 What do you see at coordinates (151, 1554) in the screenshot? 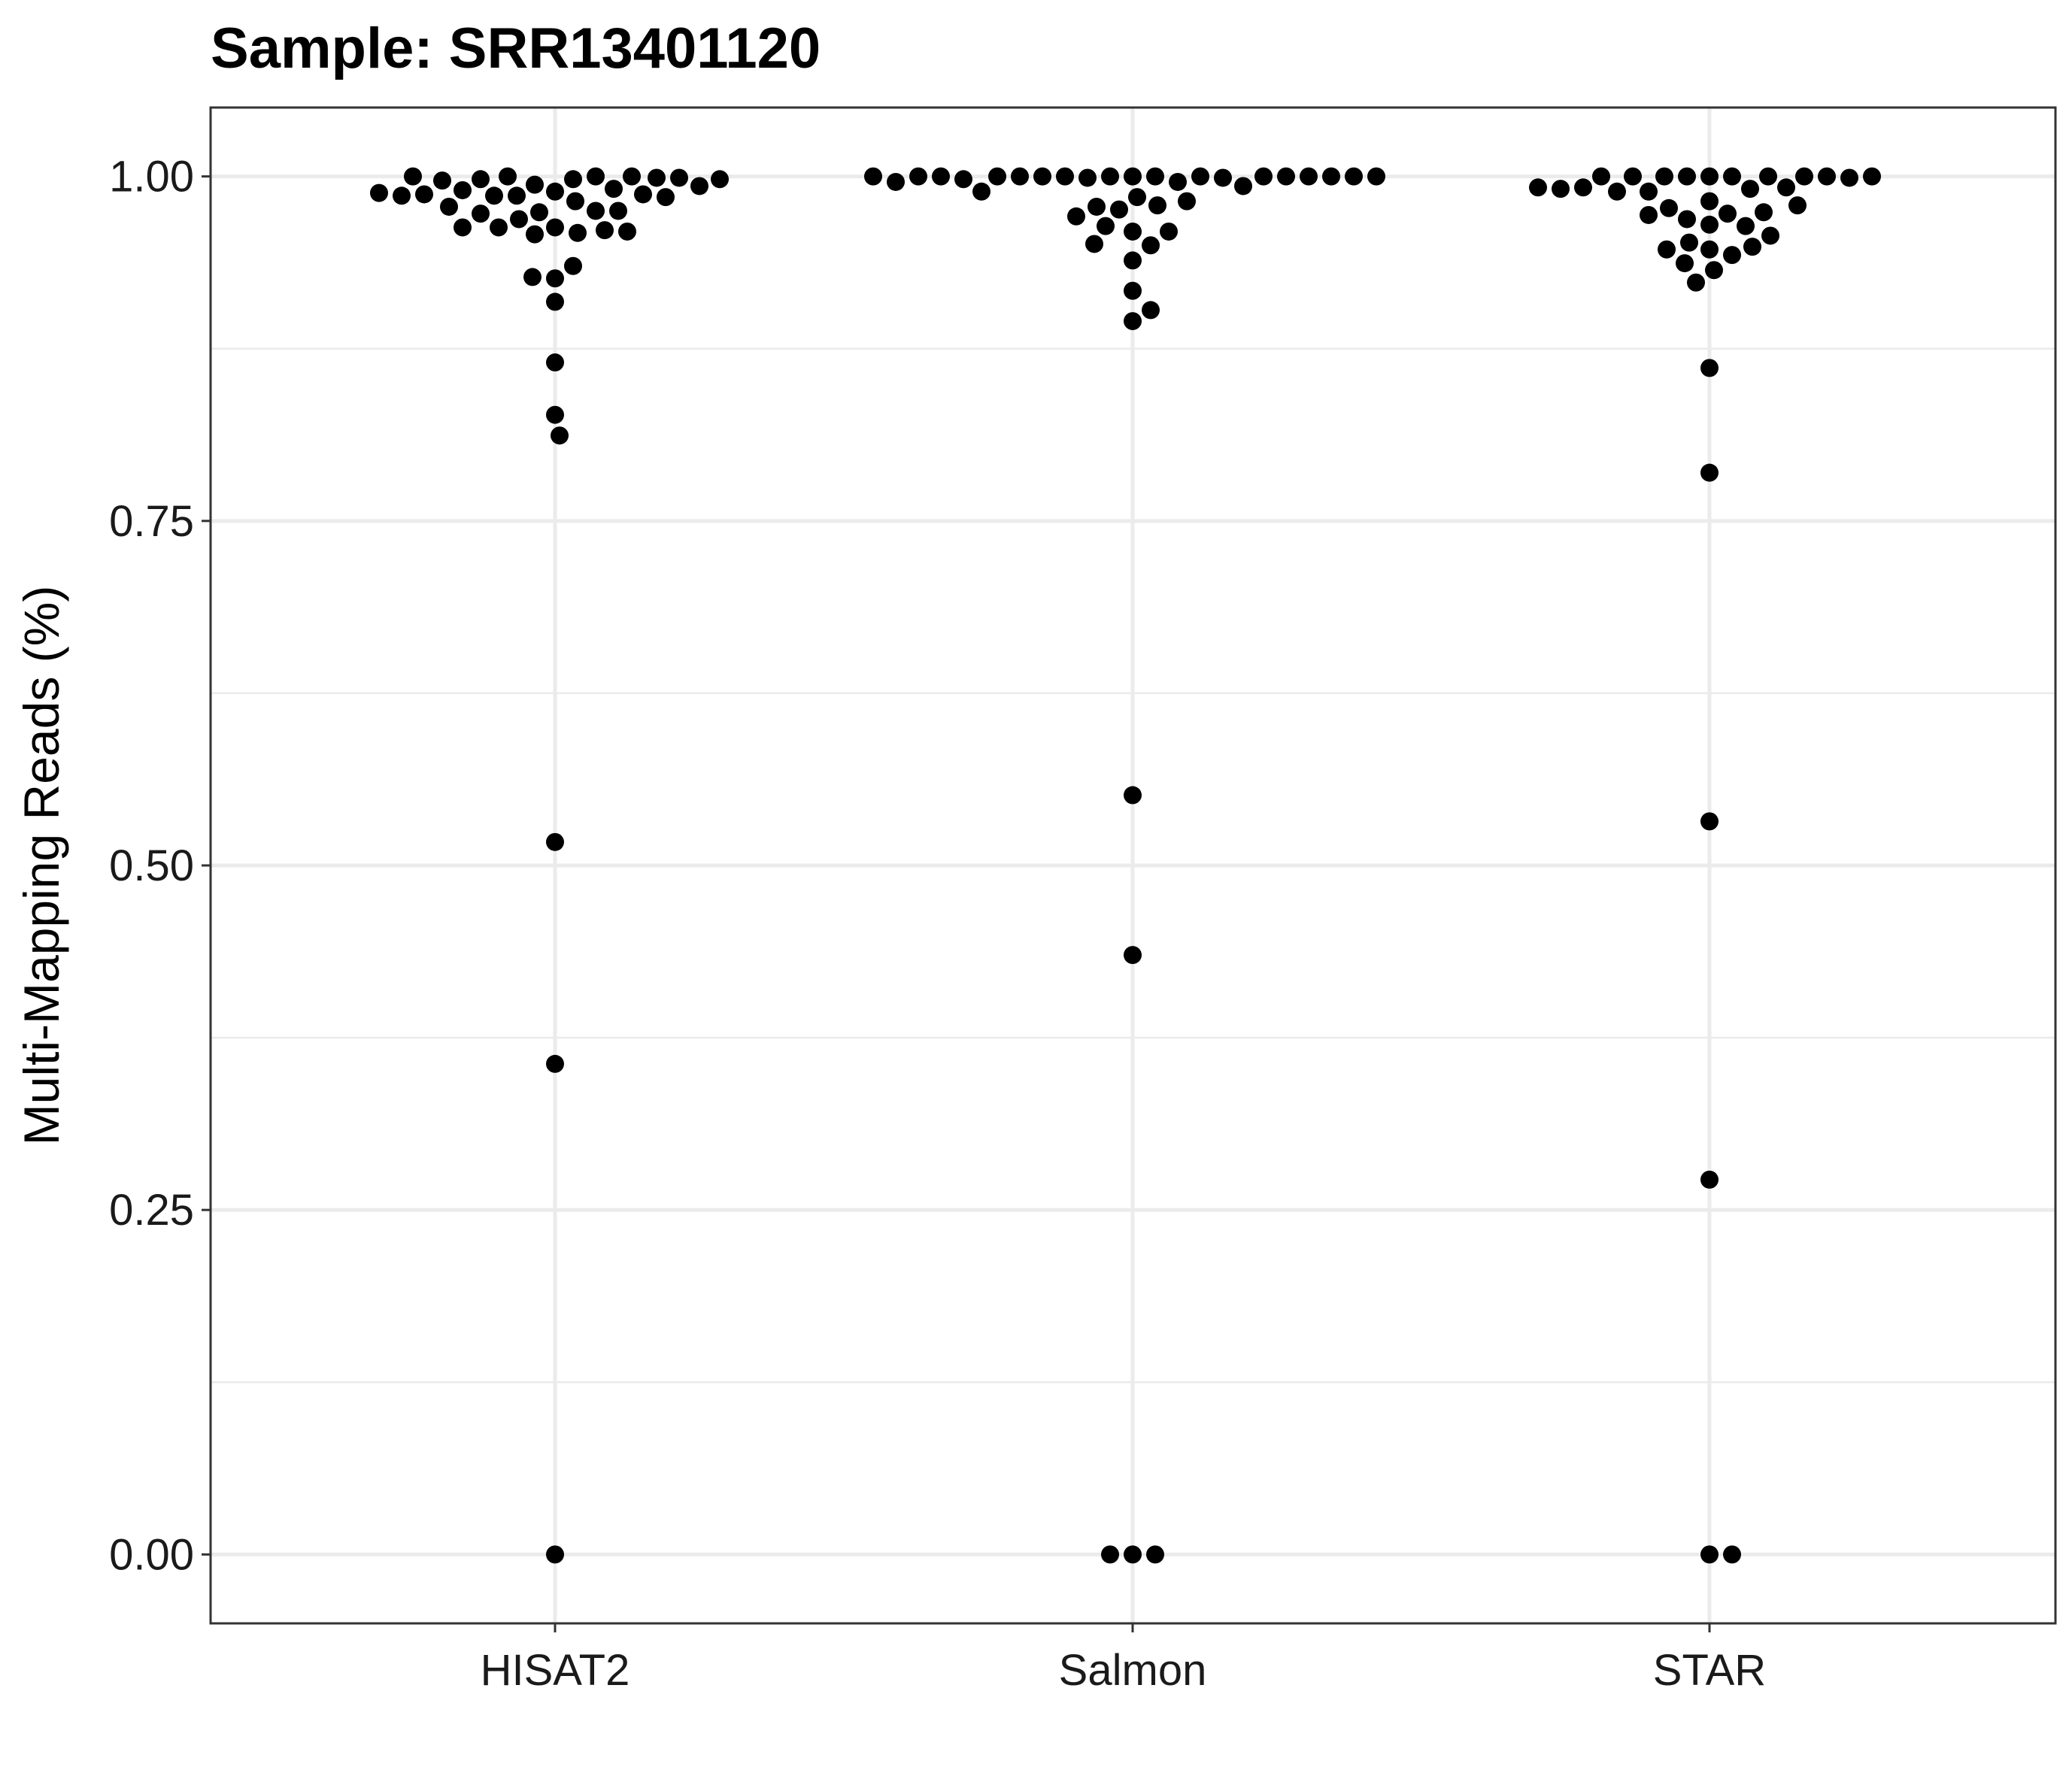
I see `y-tick-label: 0.00` at bounding box center [151, 1554].